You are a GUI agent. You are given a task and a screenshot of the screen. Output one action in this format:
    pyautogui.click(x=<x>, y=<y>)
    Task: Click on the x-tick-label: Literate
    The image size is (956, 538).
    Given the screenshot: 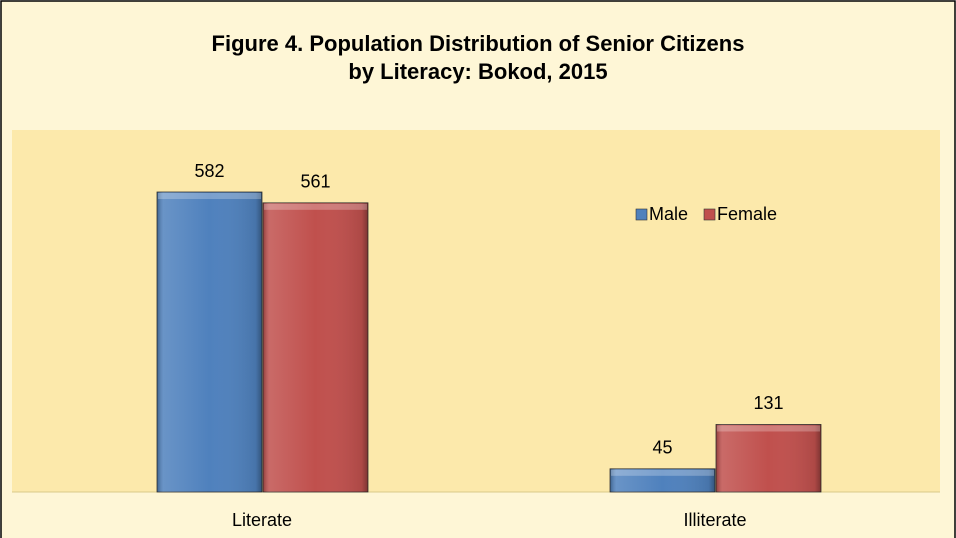 What is the action you would take?
    pyautogui.click(x=262, y=520)
    